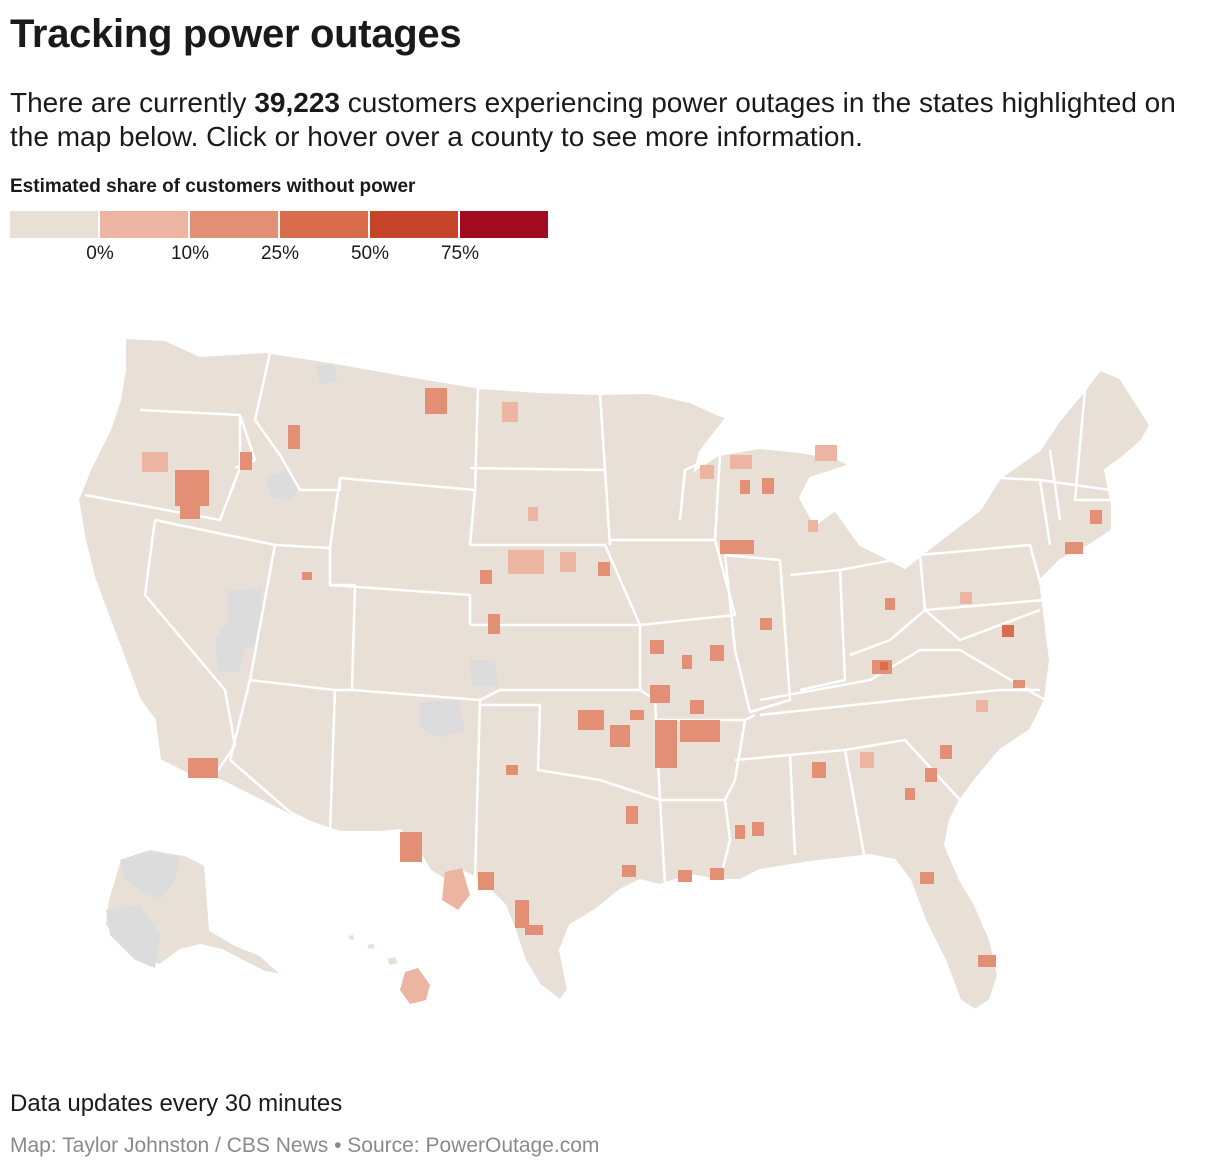 The image size is (1220, 1174). Describe the element at coordinates (100, 253) in the screenshot. I see `legend-tick-0: 0%` at that location.